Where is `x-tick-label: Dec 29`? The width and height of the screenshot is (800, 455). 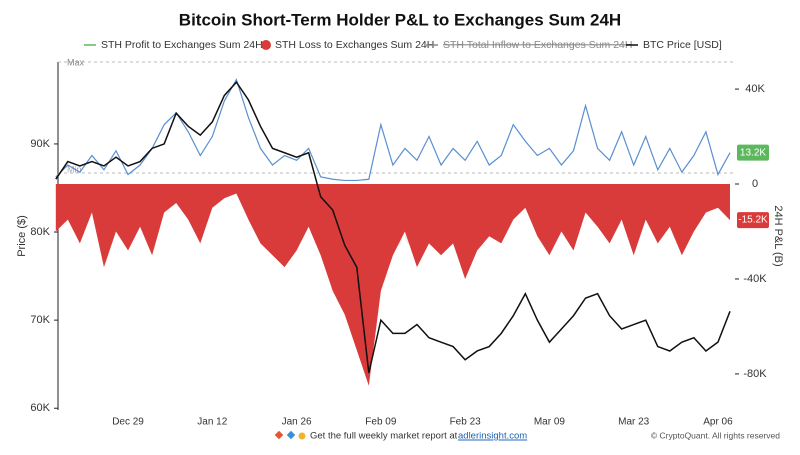 x-tick-label: Dec 29 is located at coordinates (128, 422).